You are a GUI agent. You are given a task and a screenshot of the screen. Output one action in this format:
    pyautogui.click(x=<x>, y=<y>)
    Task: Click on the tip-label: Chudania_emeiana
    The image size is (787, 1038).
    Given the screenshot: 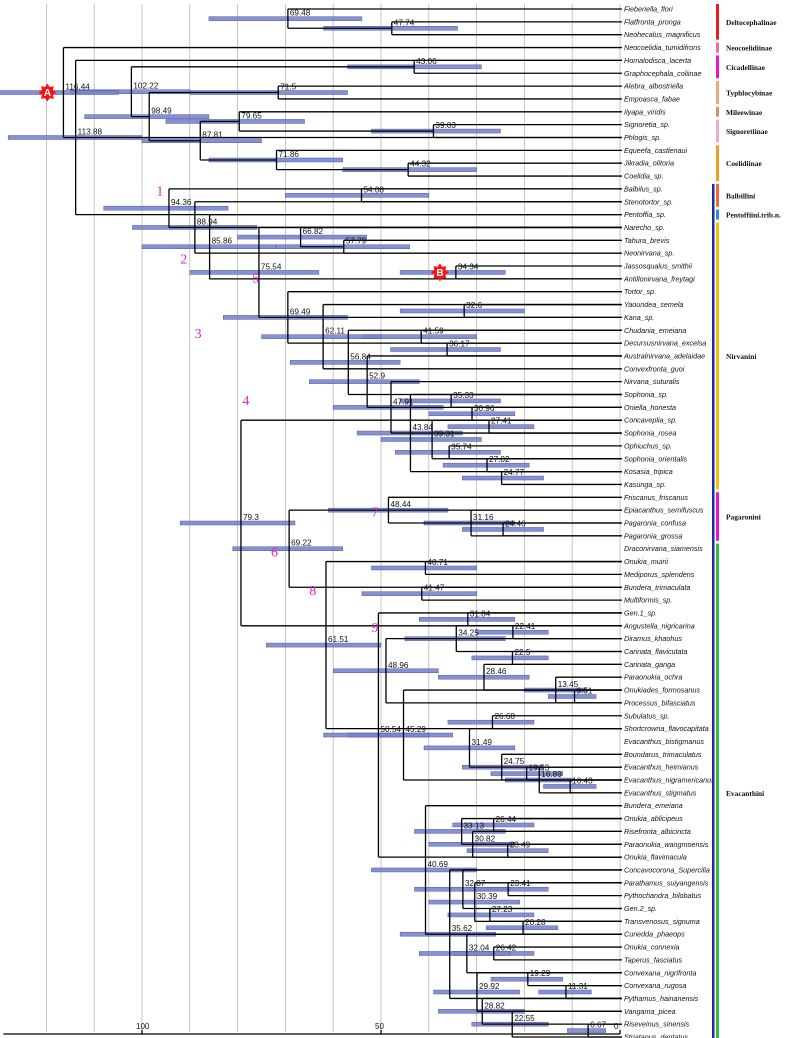 What is the action you would take?
    pyautogui.click(x=655, y=330)
    